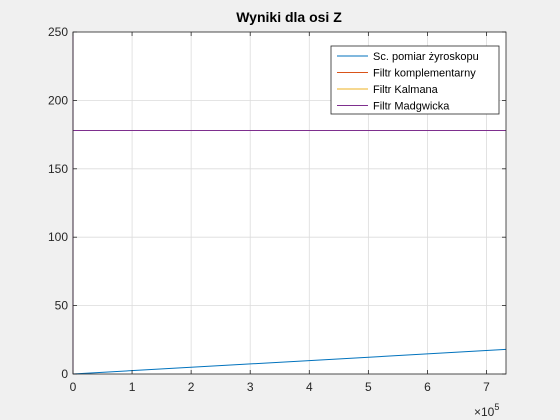 The width and height of the screenshot is (560, 420). Describe the element at coordinates (62, 306) in the screenshot. I see `y-tick-label: 50` at that location.